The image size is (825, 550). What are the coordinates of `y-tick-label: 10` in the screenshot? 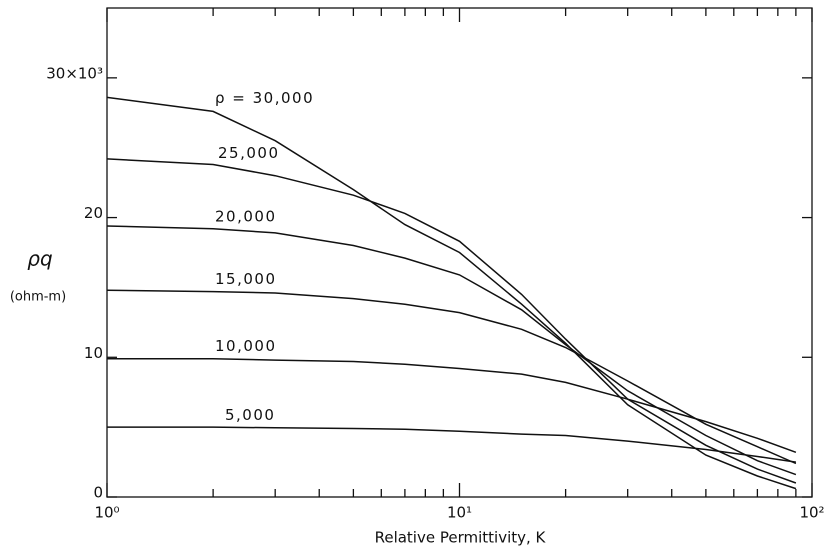 It's located at (93, 353).